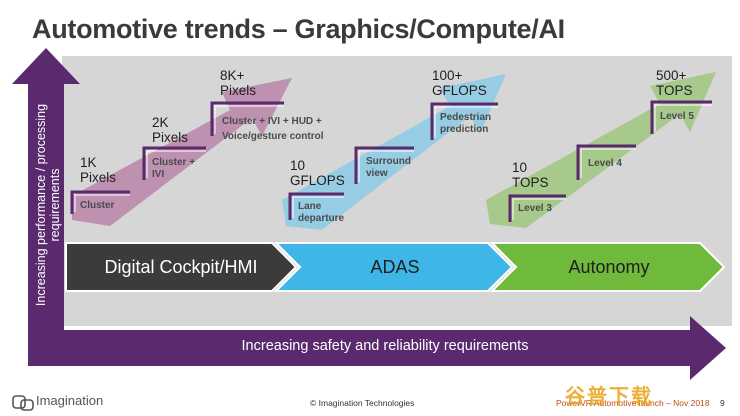 This screenshot has width=740, height=416. I want to click on autonomy-feature-3: Level 5, so click(677, 116).